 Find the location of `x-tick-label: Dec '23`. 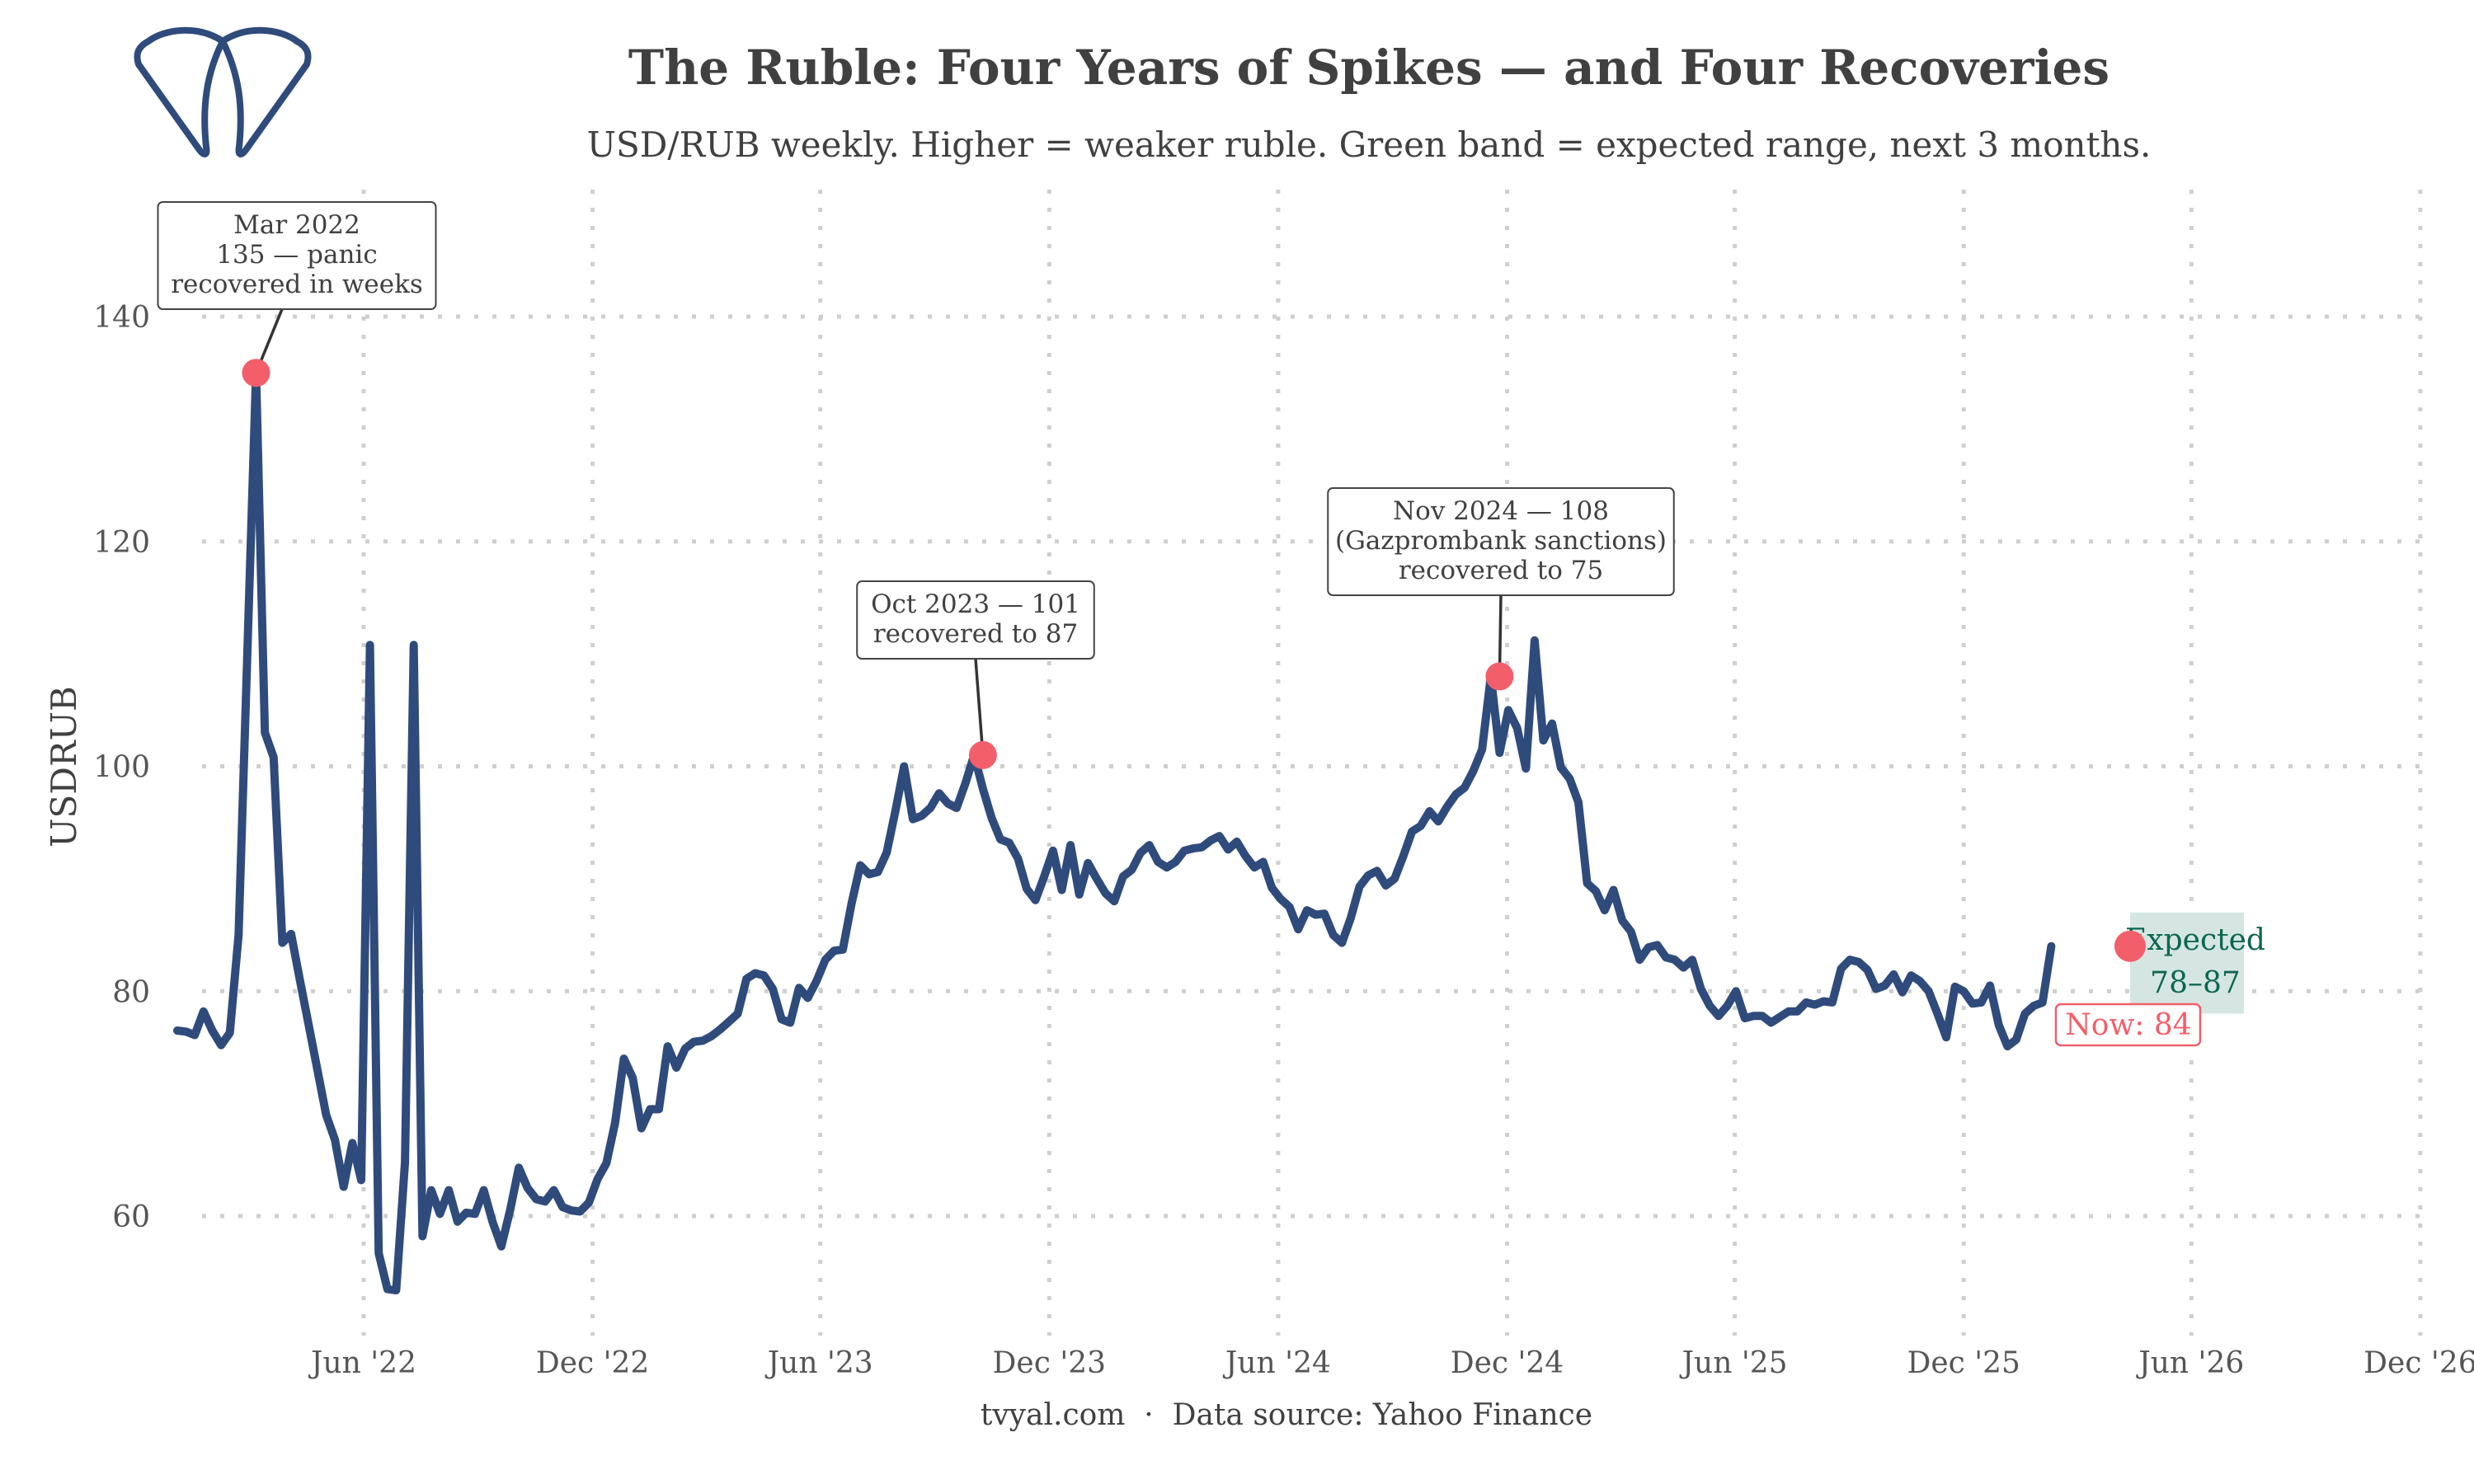

x-tick-label: Dec '23 is located at coordinates (1049, 1363).